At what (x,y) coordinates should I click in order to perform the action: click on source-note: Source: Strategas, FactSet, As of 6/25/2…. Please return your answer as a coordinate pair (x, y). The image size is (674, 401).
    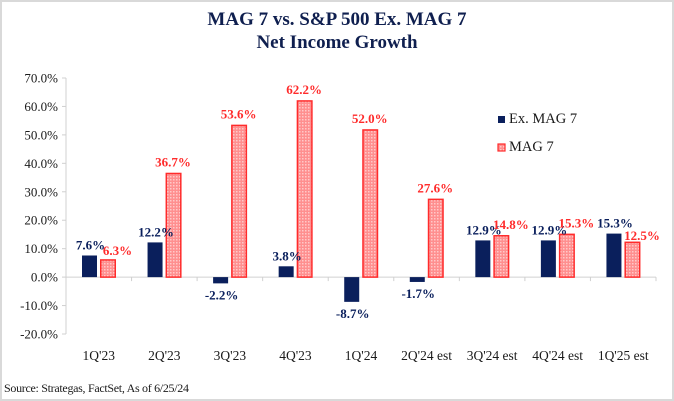
    Looking at the image, I should click on (96, 388).